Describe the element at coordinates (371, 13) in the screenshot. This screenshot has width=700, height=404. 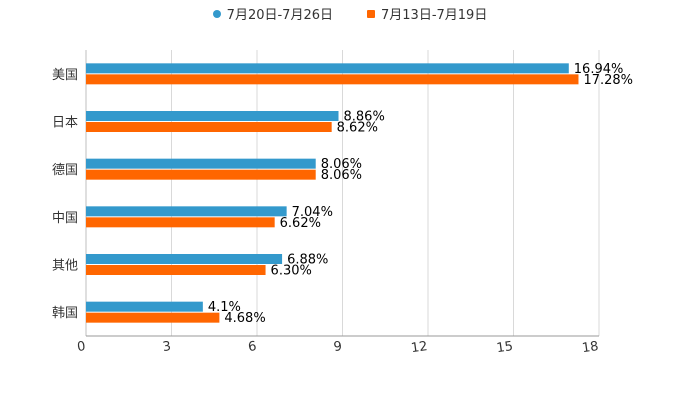
I see `legend-swatch-series-2-icon` at that location.